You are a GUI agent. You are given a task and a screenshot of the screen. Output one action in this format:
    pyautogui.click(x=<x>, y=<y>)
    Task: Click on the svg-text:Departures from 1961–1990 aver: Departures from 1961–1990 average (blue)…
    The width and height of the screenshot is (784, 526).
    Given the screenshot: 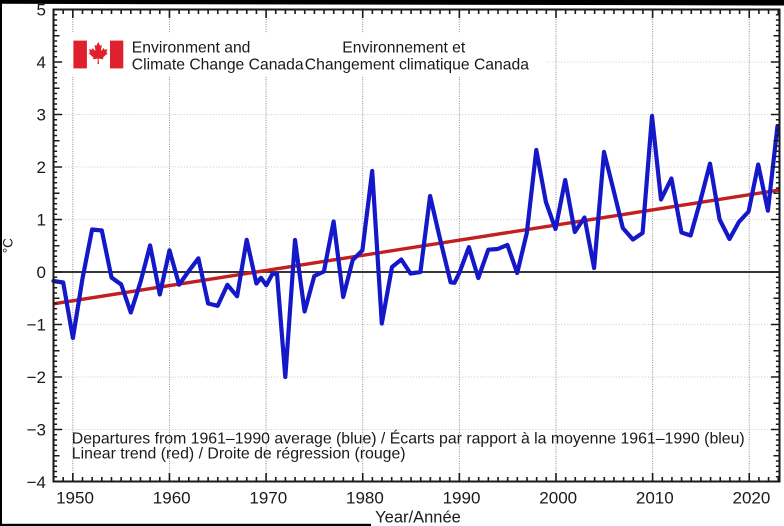 What is the action you would take?
    pyautogui.click(x=408, y=438)
    